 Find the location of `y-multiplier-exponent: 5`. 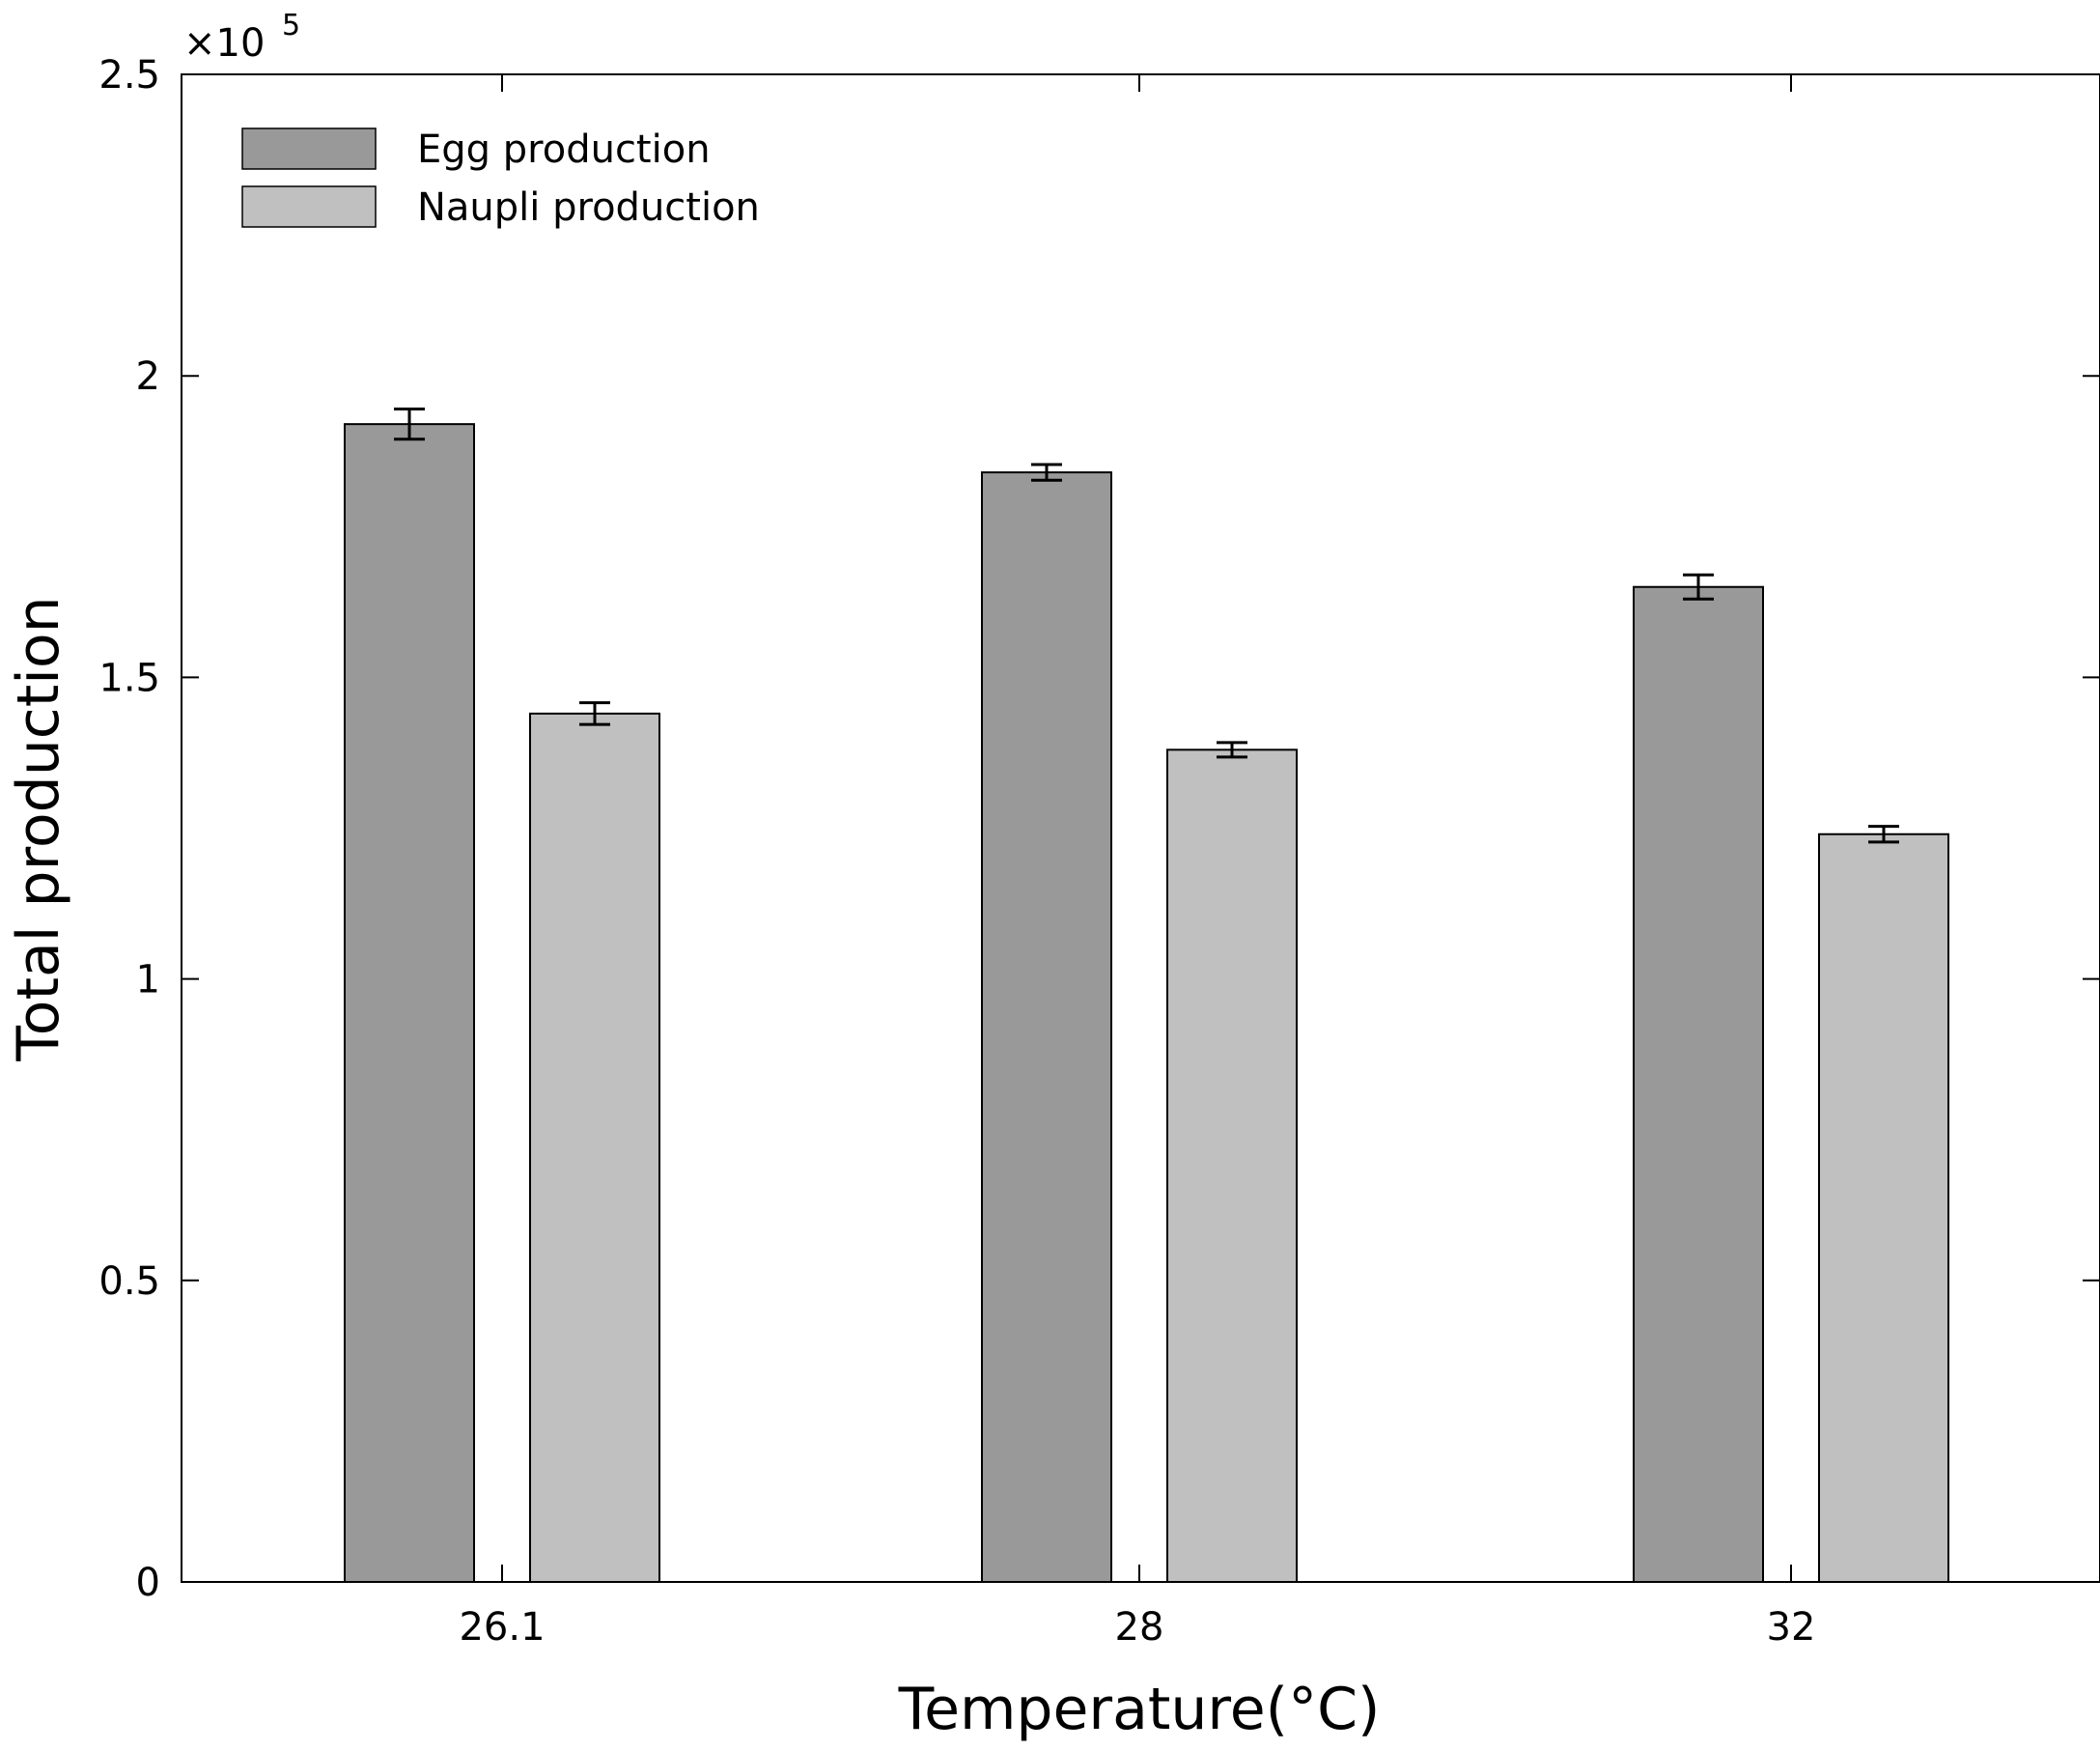

y-multiplier-exponent: 5 is located at coordinates (291, 25).